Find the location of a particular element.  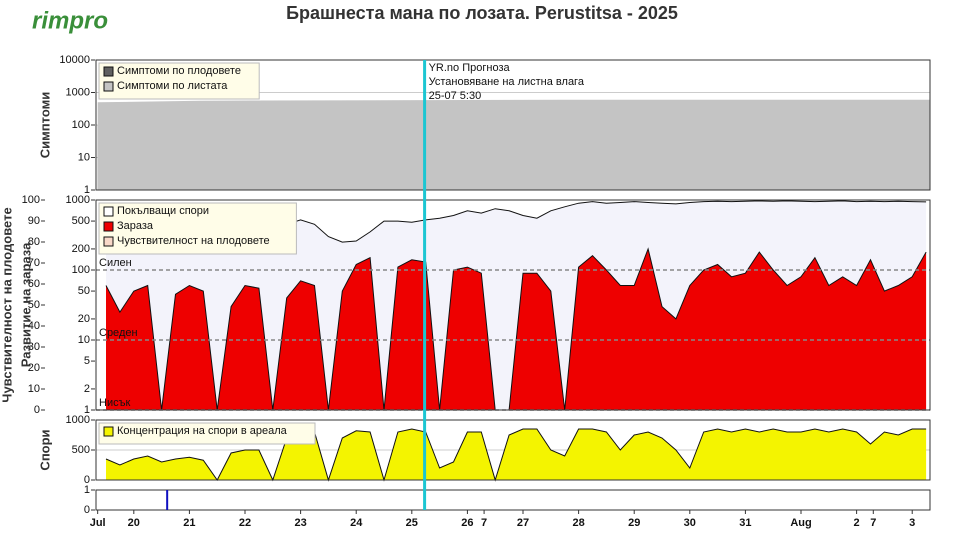

y-tick-label: 60 is located at coordinates (34, 284).